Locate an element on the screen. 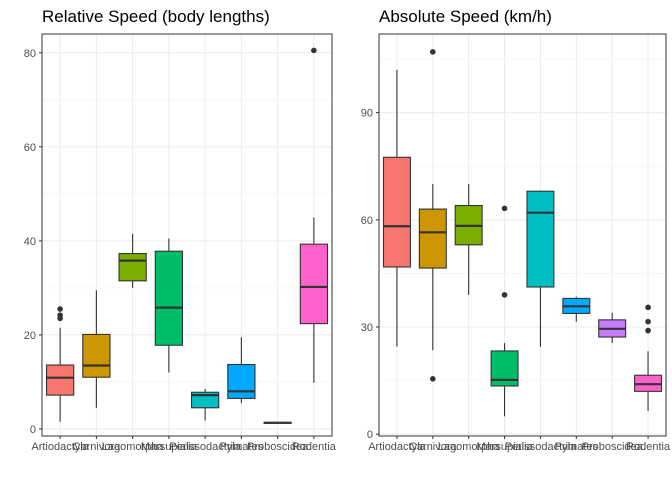  box-perissodactyla is located at coordinates (540, 239).